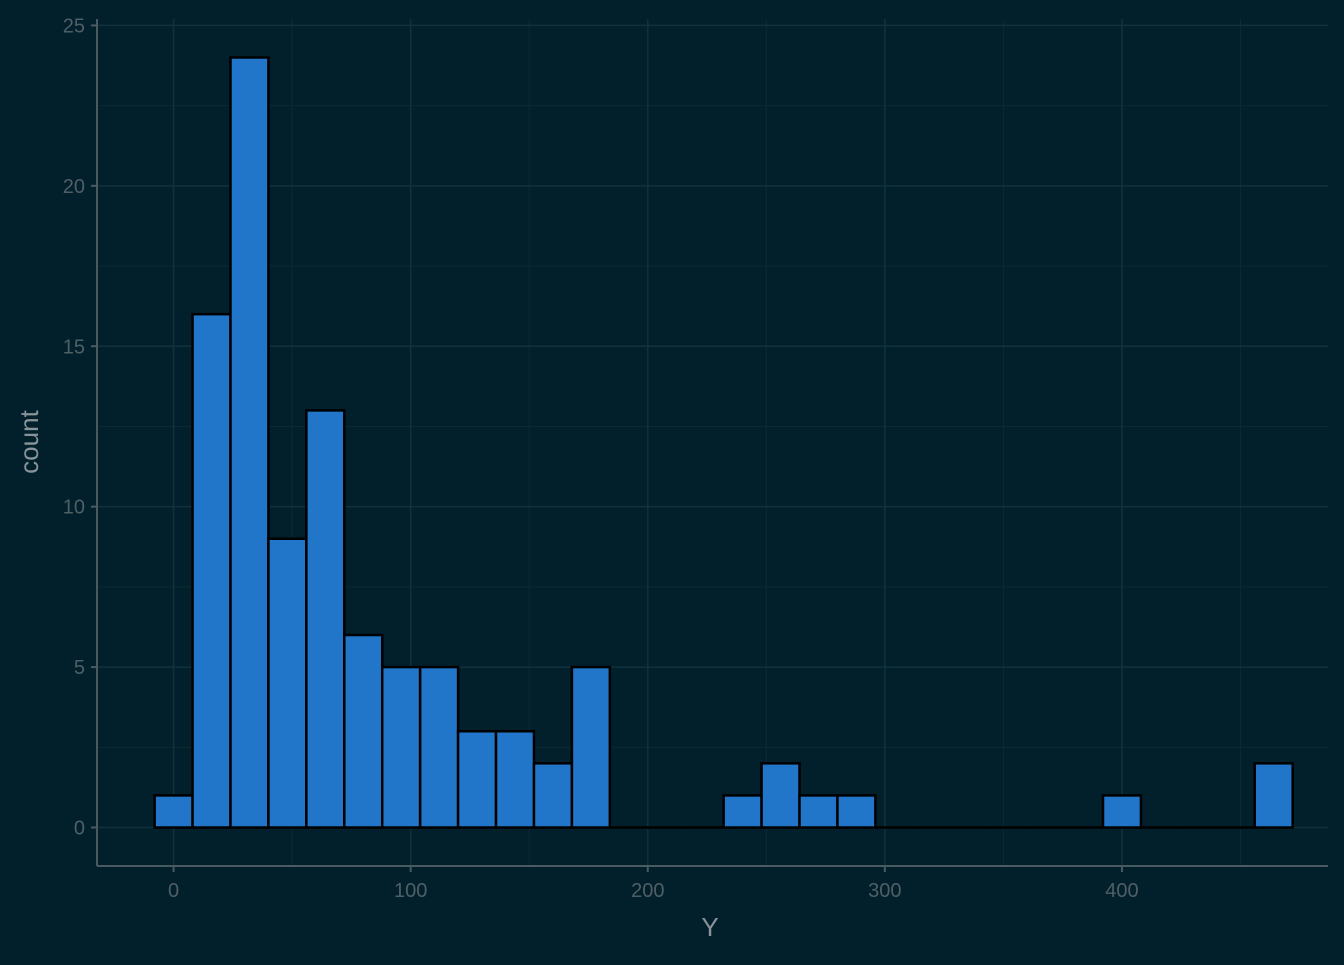  Describe the element at coordinates (884, 891) in the screenshot. I see `x-tick-label: 300` at that location.